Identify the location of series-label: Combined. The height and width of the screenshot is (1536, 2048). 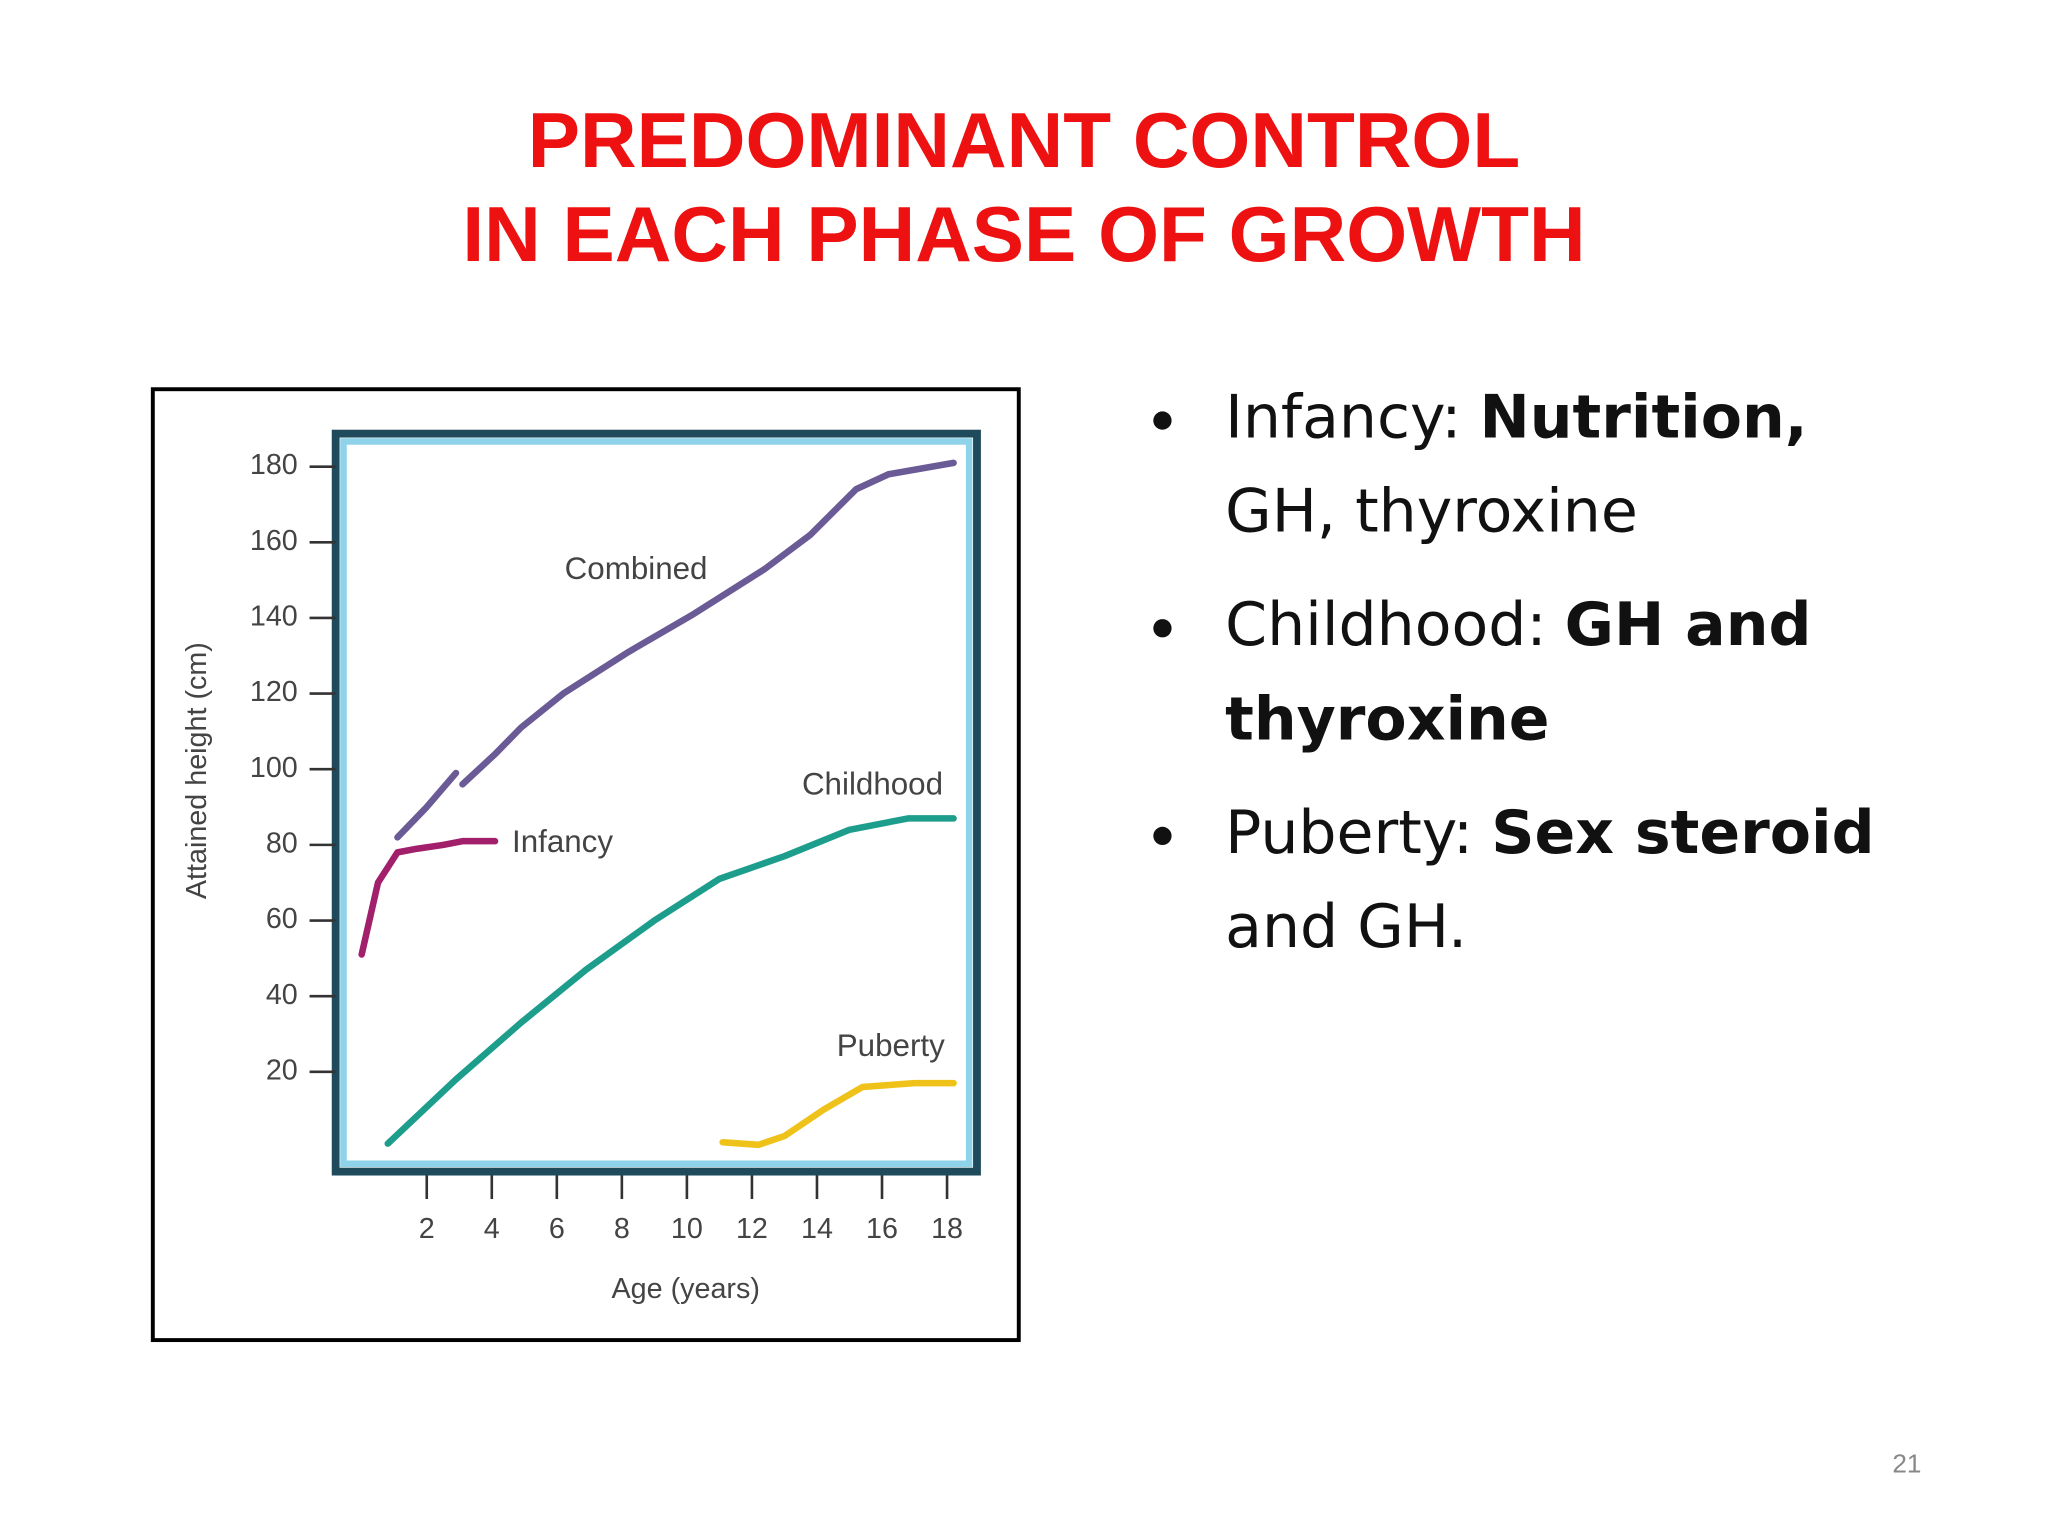
(636, 568).